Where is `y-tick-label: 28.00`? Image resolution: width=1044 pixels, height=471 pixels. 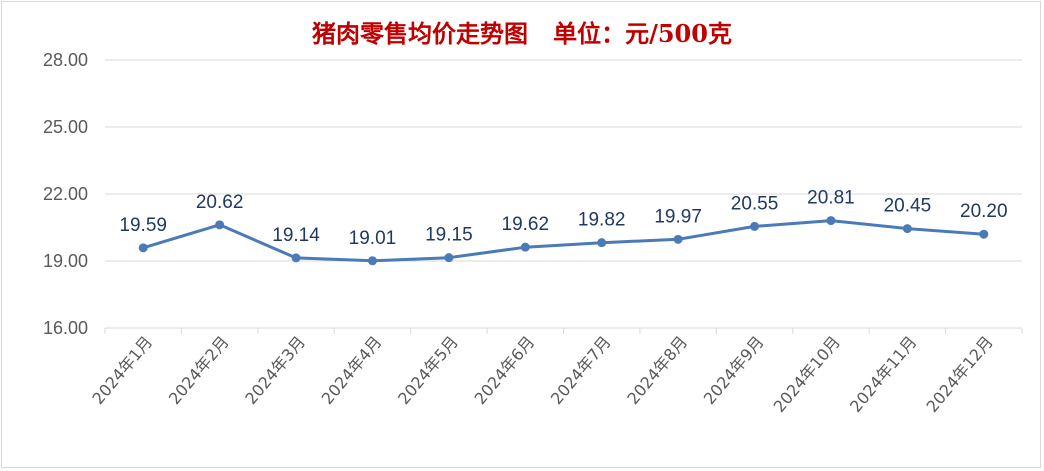
y-tick-label: 28.00 is located at coordinates (65, 60).